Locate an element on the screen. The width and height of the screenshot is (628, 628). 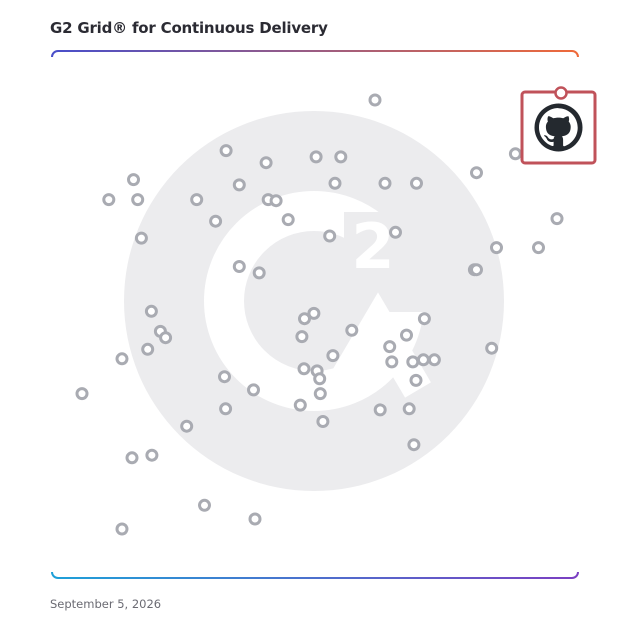
highlight-pin is located at coordinates (561, 93).